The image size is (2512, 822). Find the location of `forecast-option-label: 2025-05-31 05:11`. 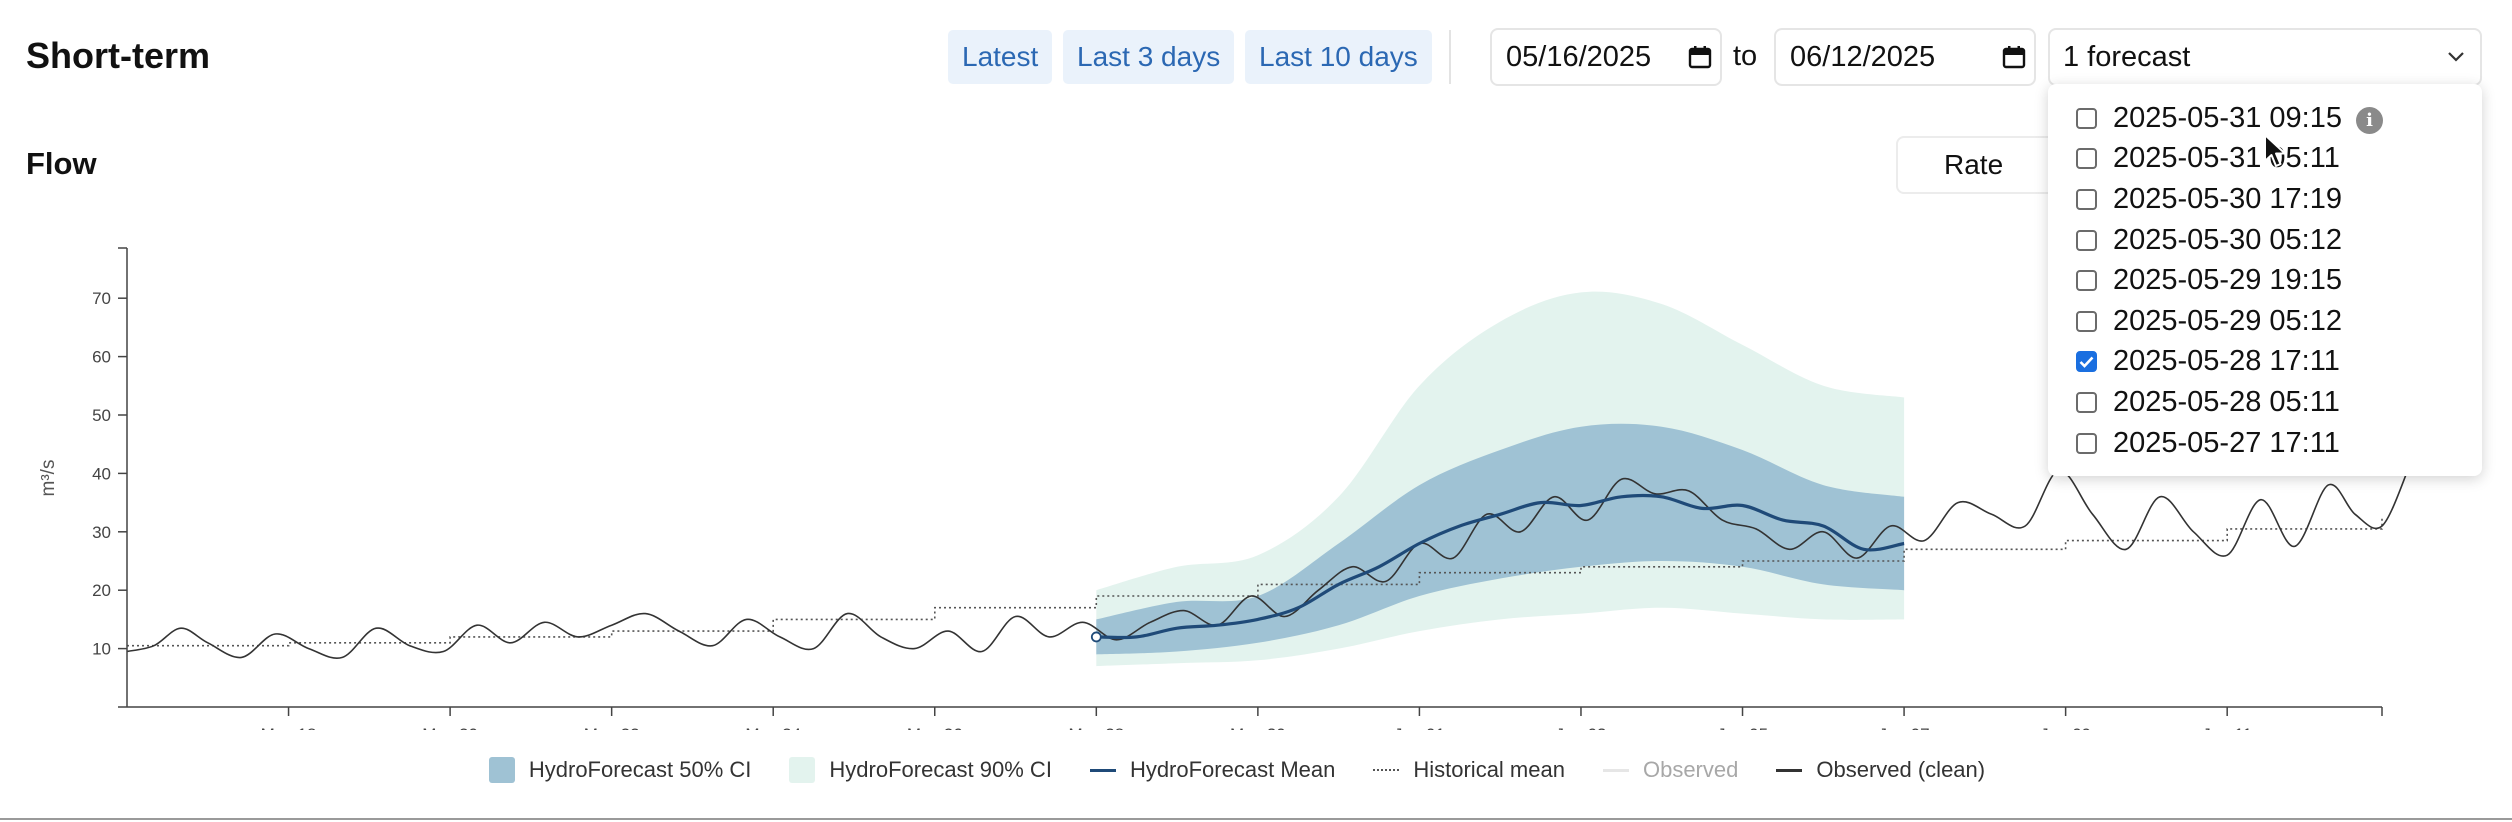

forecast-option-label: 2025-05-31 05:11 is located at coordinates (2226, 158).